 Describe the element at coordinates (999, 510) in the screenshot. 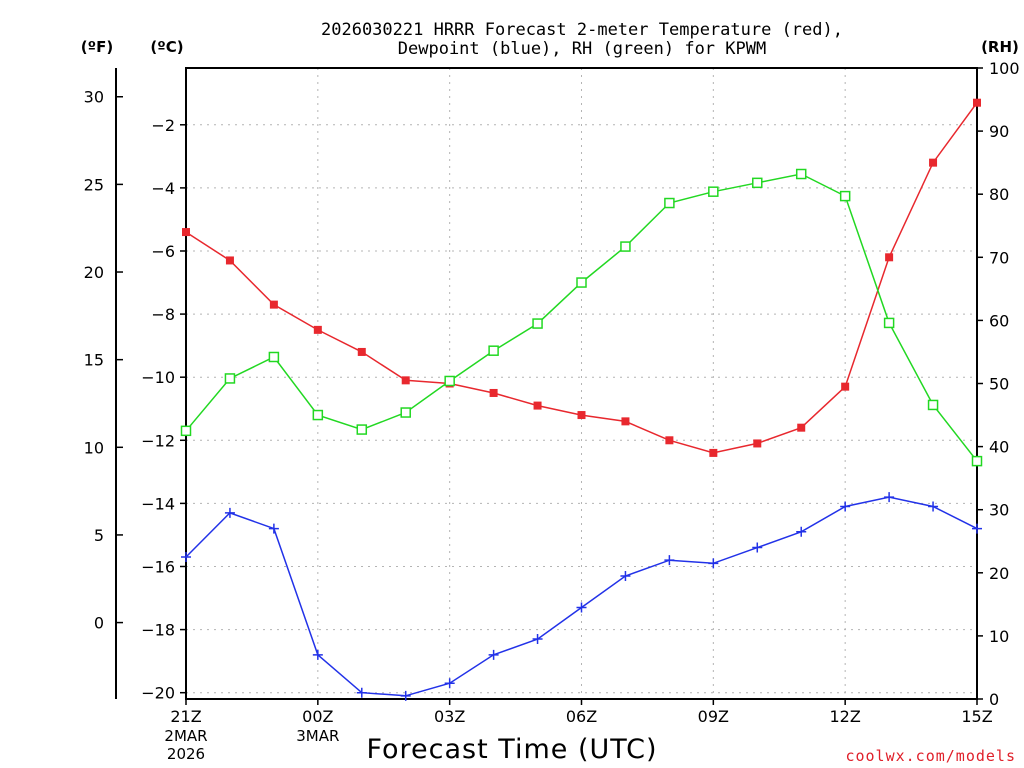

I see `rh-tick-label: 30` at that location.